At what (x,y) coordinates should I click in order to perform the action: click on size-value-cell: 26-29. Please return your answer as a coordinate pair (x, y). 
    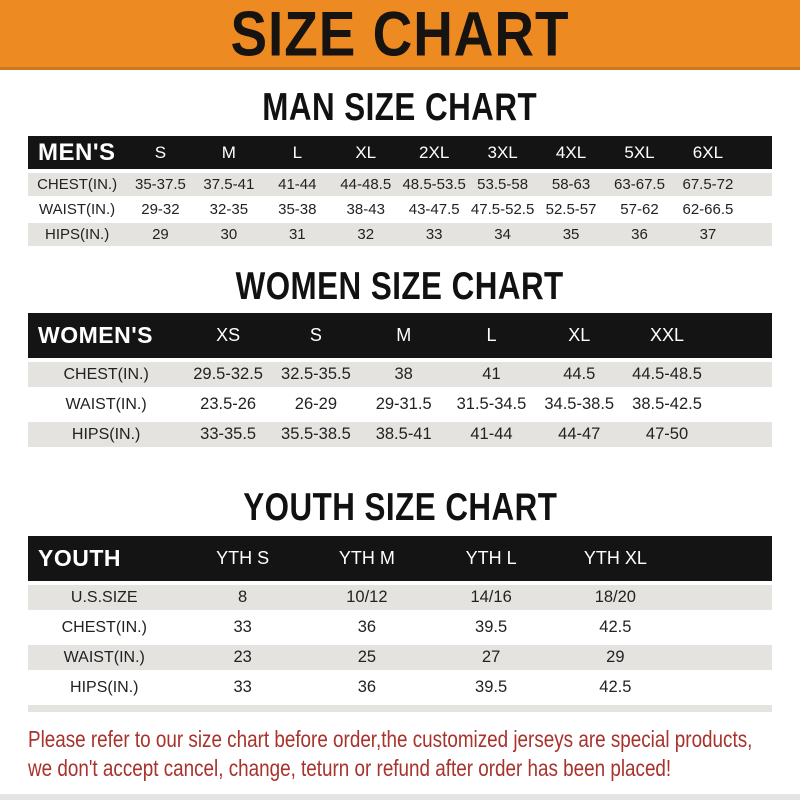
    Looking at the image, I should click on (315, 404).